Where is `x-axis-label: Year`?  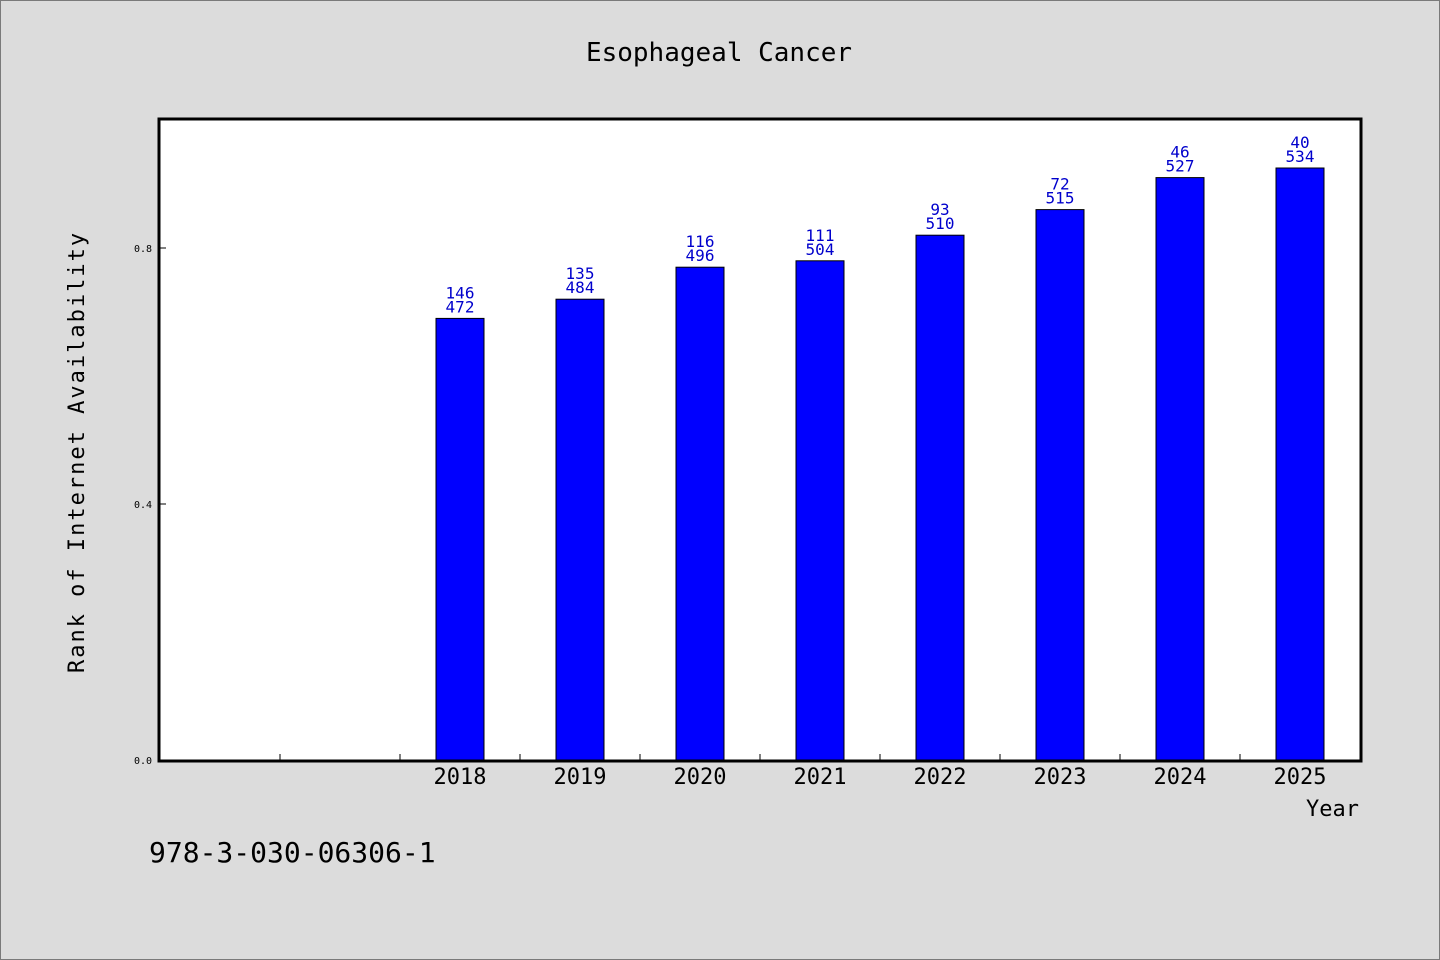 x-axis-label: Year is located at coordinates (1332, 809).